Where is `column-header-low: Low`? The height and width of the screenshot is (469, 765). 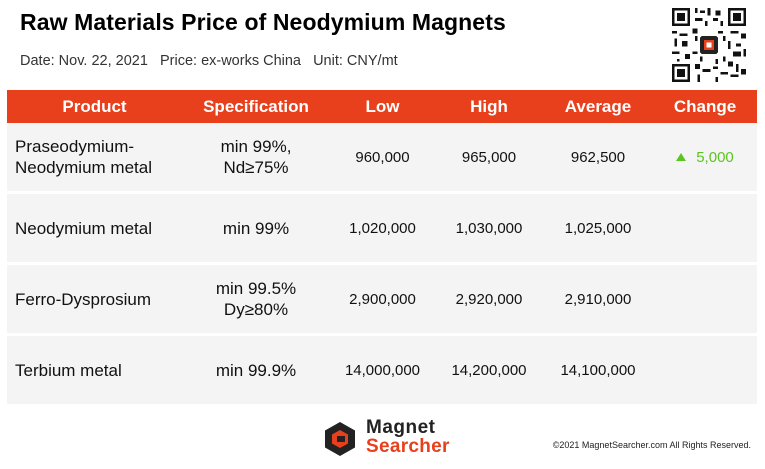 column-header-low: Low is located at coordinates (382, 106).